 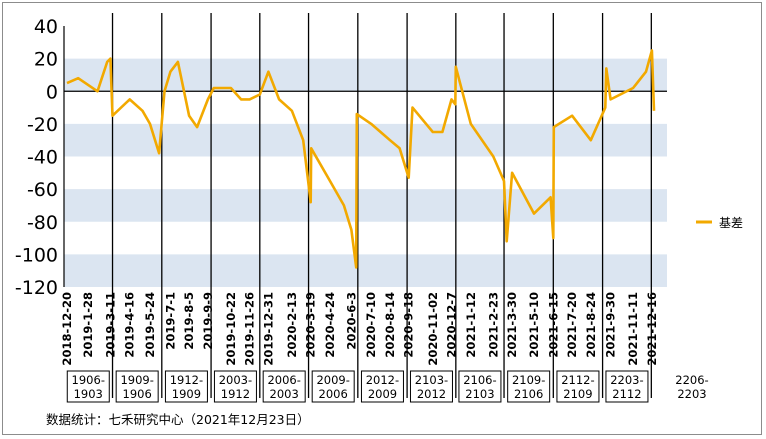 I want to click on contract-label: 1906, so click(x=137, y=394).